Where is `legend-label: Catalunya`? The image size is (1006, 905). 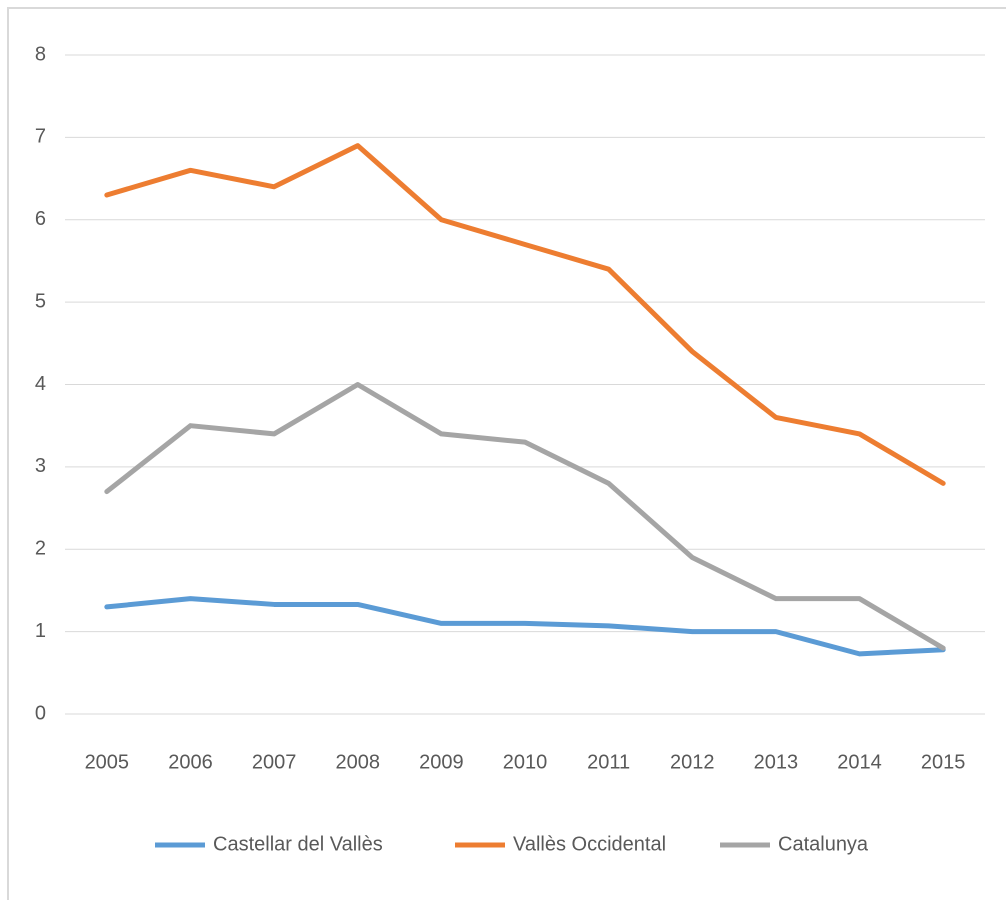 legend-label: Catalunya is located at coordinates (823, 844).